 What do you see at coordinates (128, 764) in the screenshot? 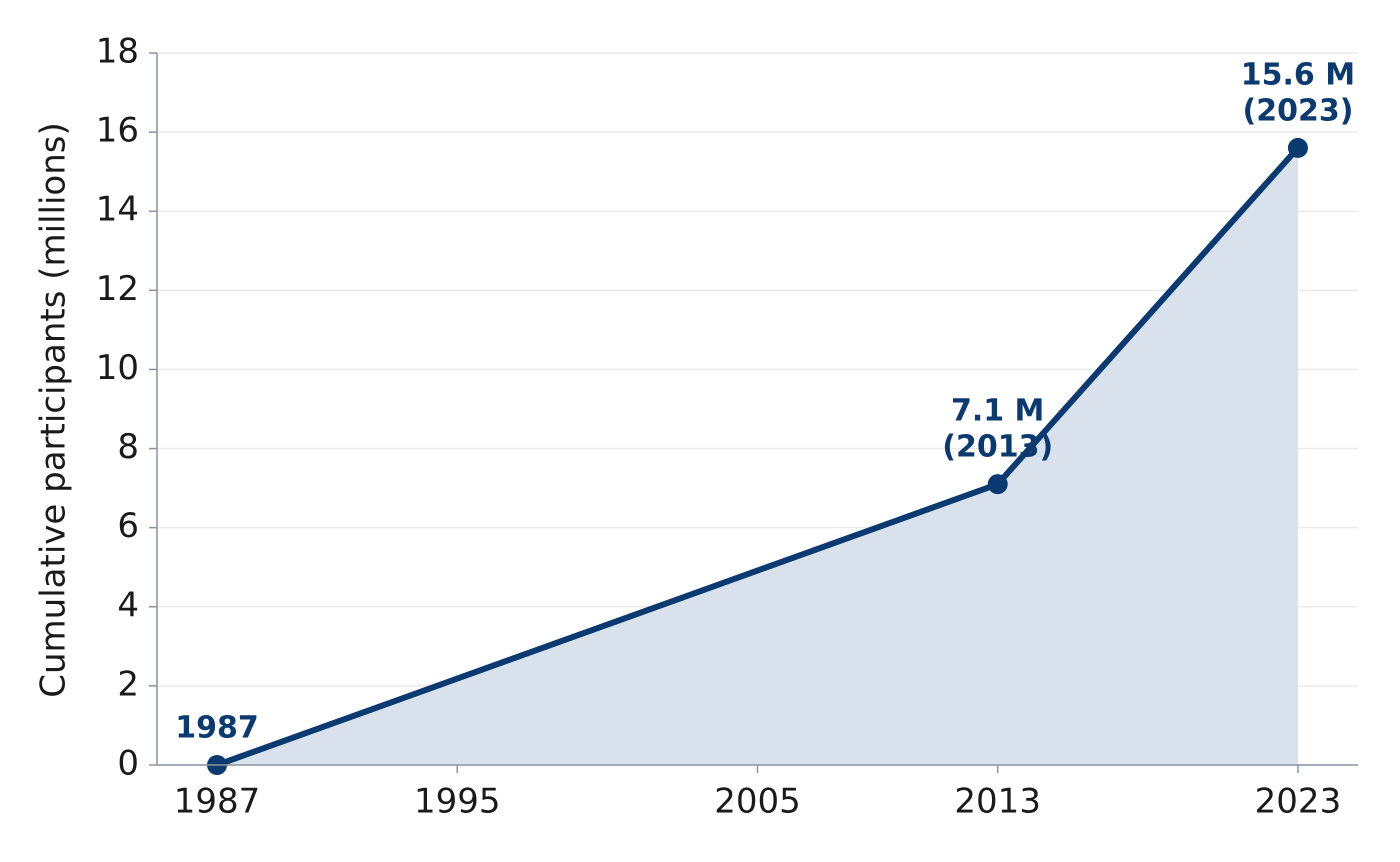
I see `y-tick-label: 0` at bounding box center [128, 764].